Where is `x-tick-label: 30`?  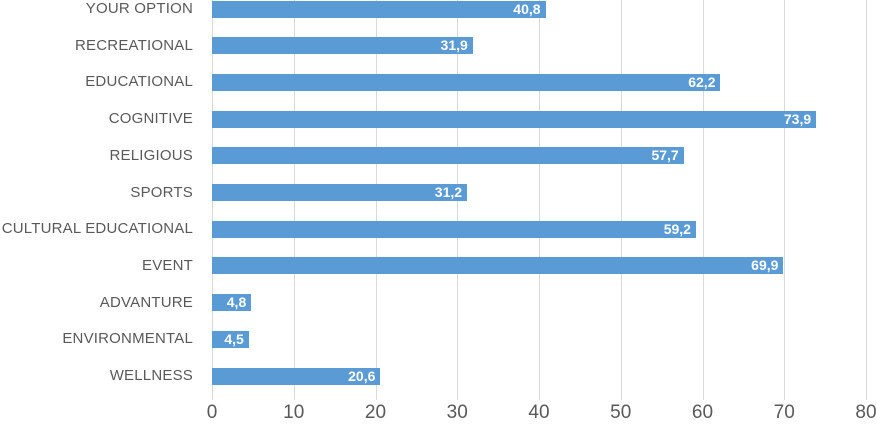 x-tick-label: 30 is located at coordinates (457, 412).